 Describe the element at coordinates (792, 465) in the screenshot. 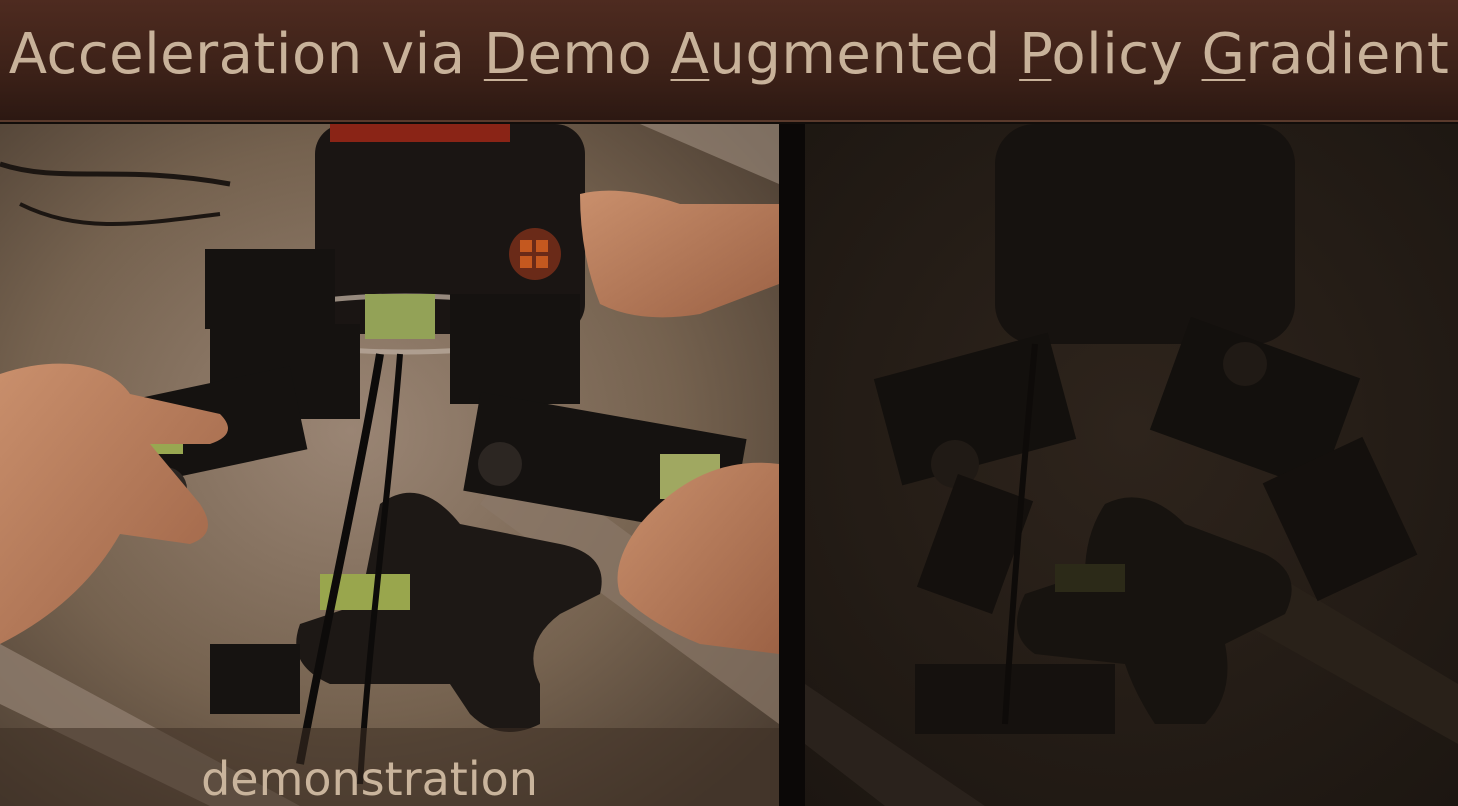

I see `panel-divider` at that location.